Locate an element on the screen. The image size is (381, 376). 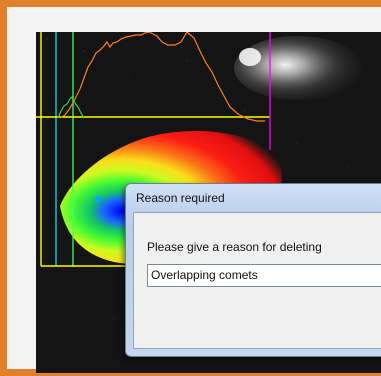
reason-input: Overlapping comets is located at coordinates (264, 275).